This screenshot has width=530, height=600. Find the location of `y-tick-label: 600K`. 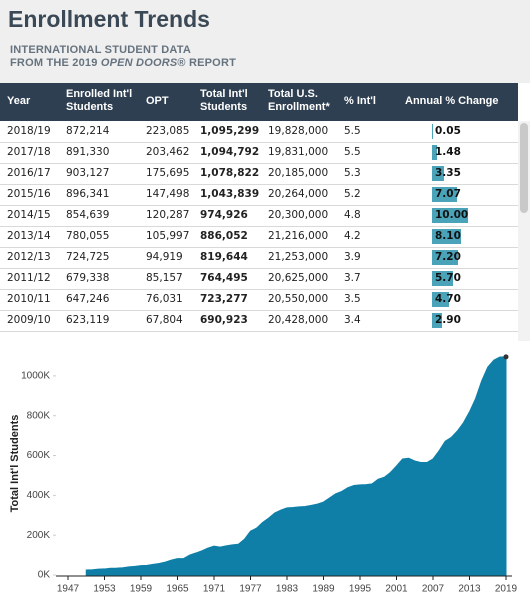

y-tick-label: 600K is located at coordinates (39, 455).